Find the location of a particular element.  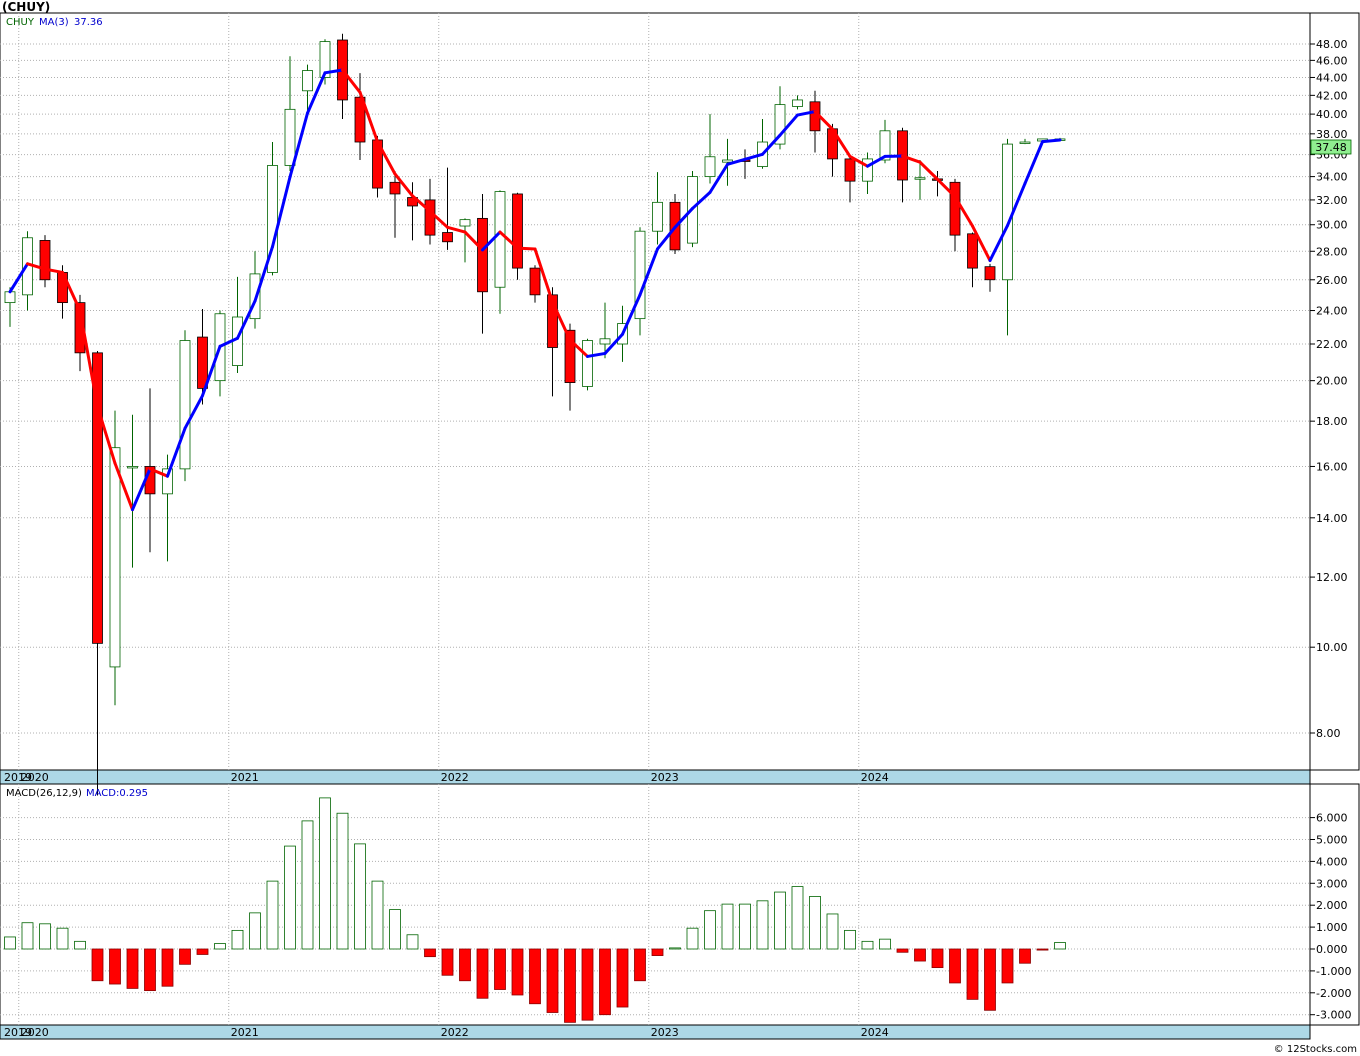

price-year-label: 2019 is located at coordinates (18, 777).